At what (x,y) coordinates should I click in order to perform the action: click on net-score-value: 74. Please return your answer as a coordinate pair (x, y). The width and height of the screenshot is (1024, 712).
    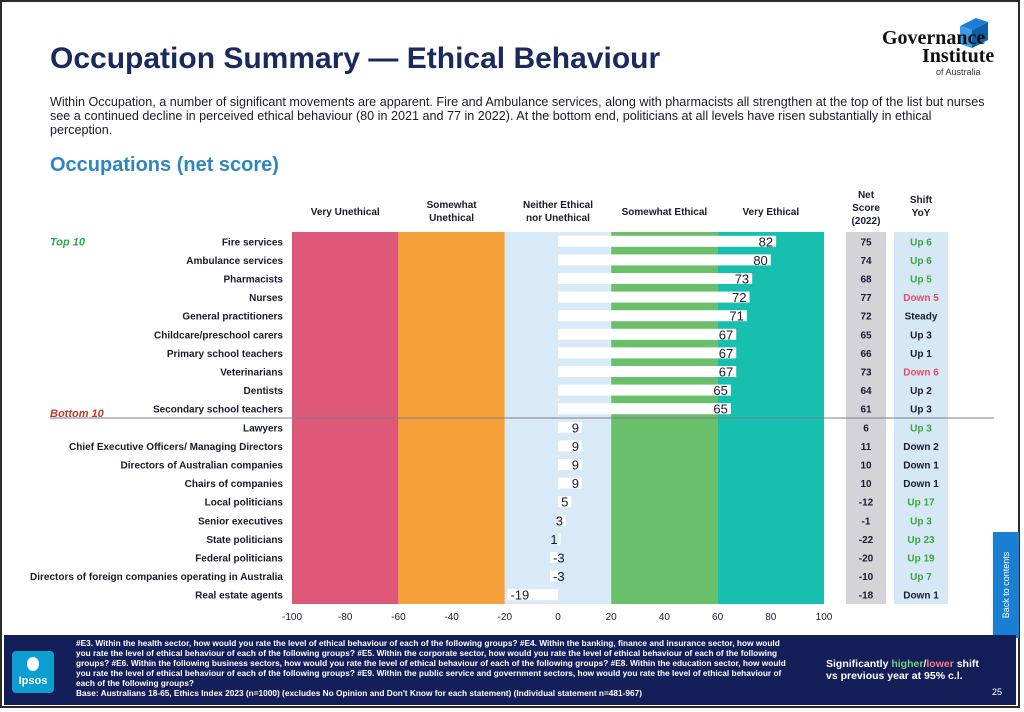
    Looking at the image, I should click on (866, 261).